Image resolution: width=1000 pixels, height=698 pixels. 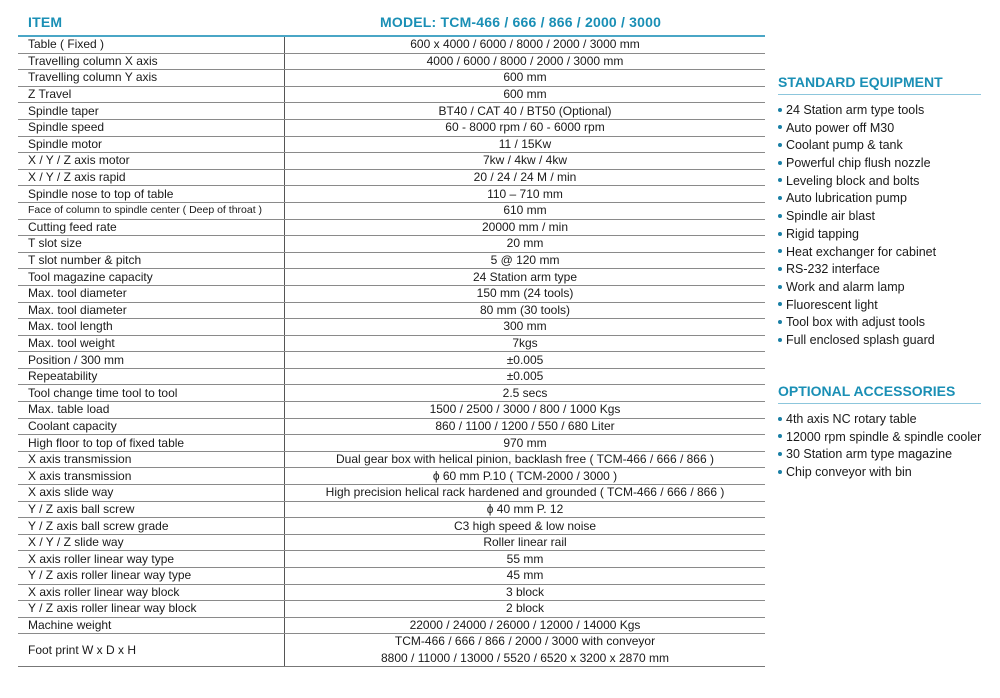 What do you see at coordinates (846, 198) in the screenshot?
I see `list-item-label: Auto lubrication pump` at bounding box center [846, 198].